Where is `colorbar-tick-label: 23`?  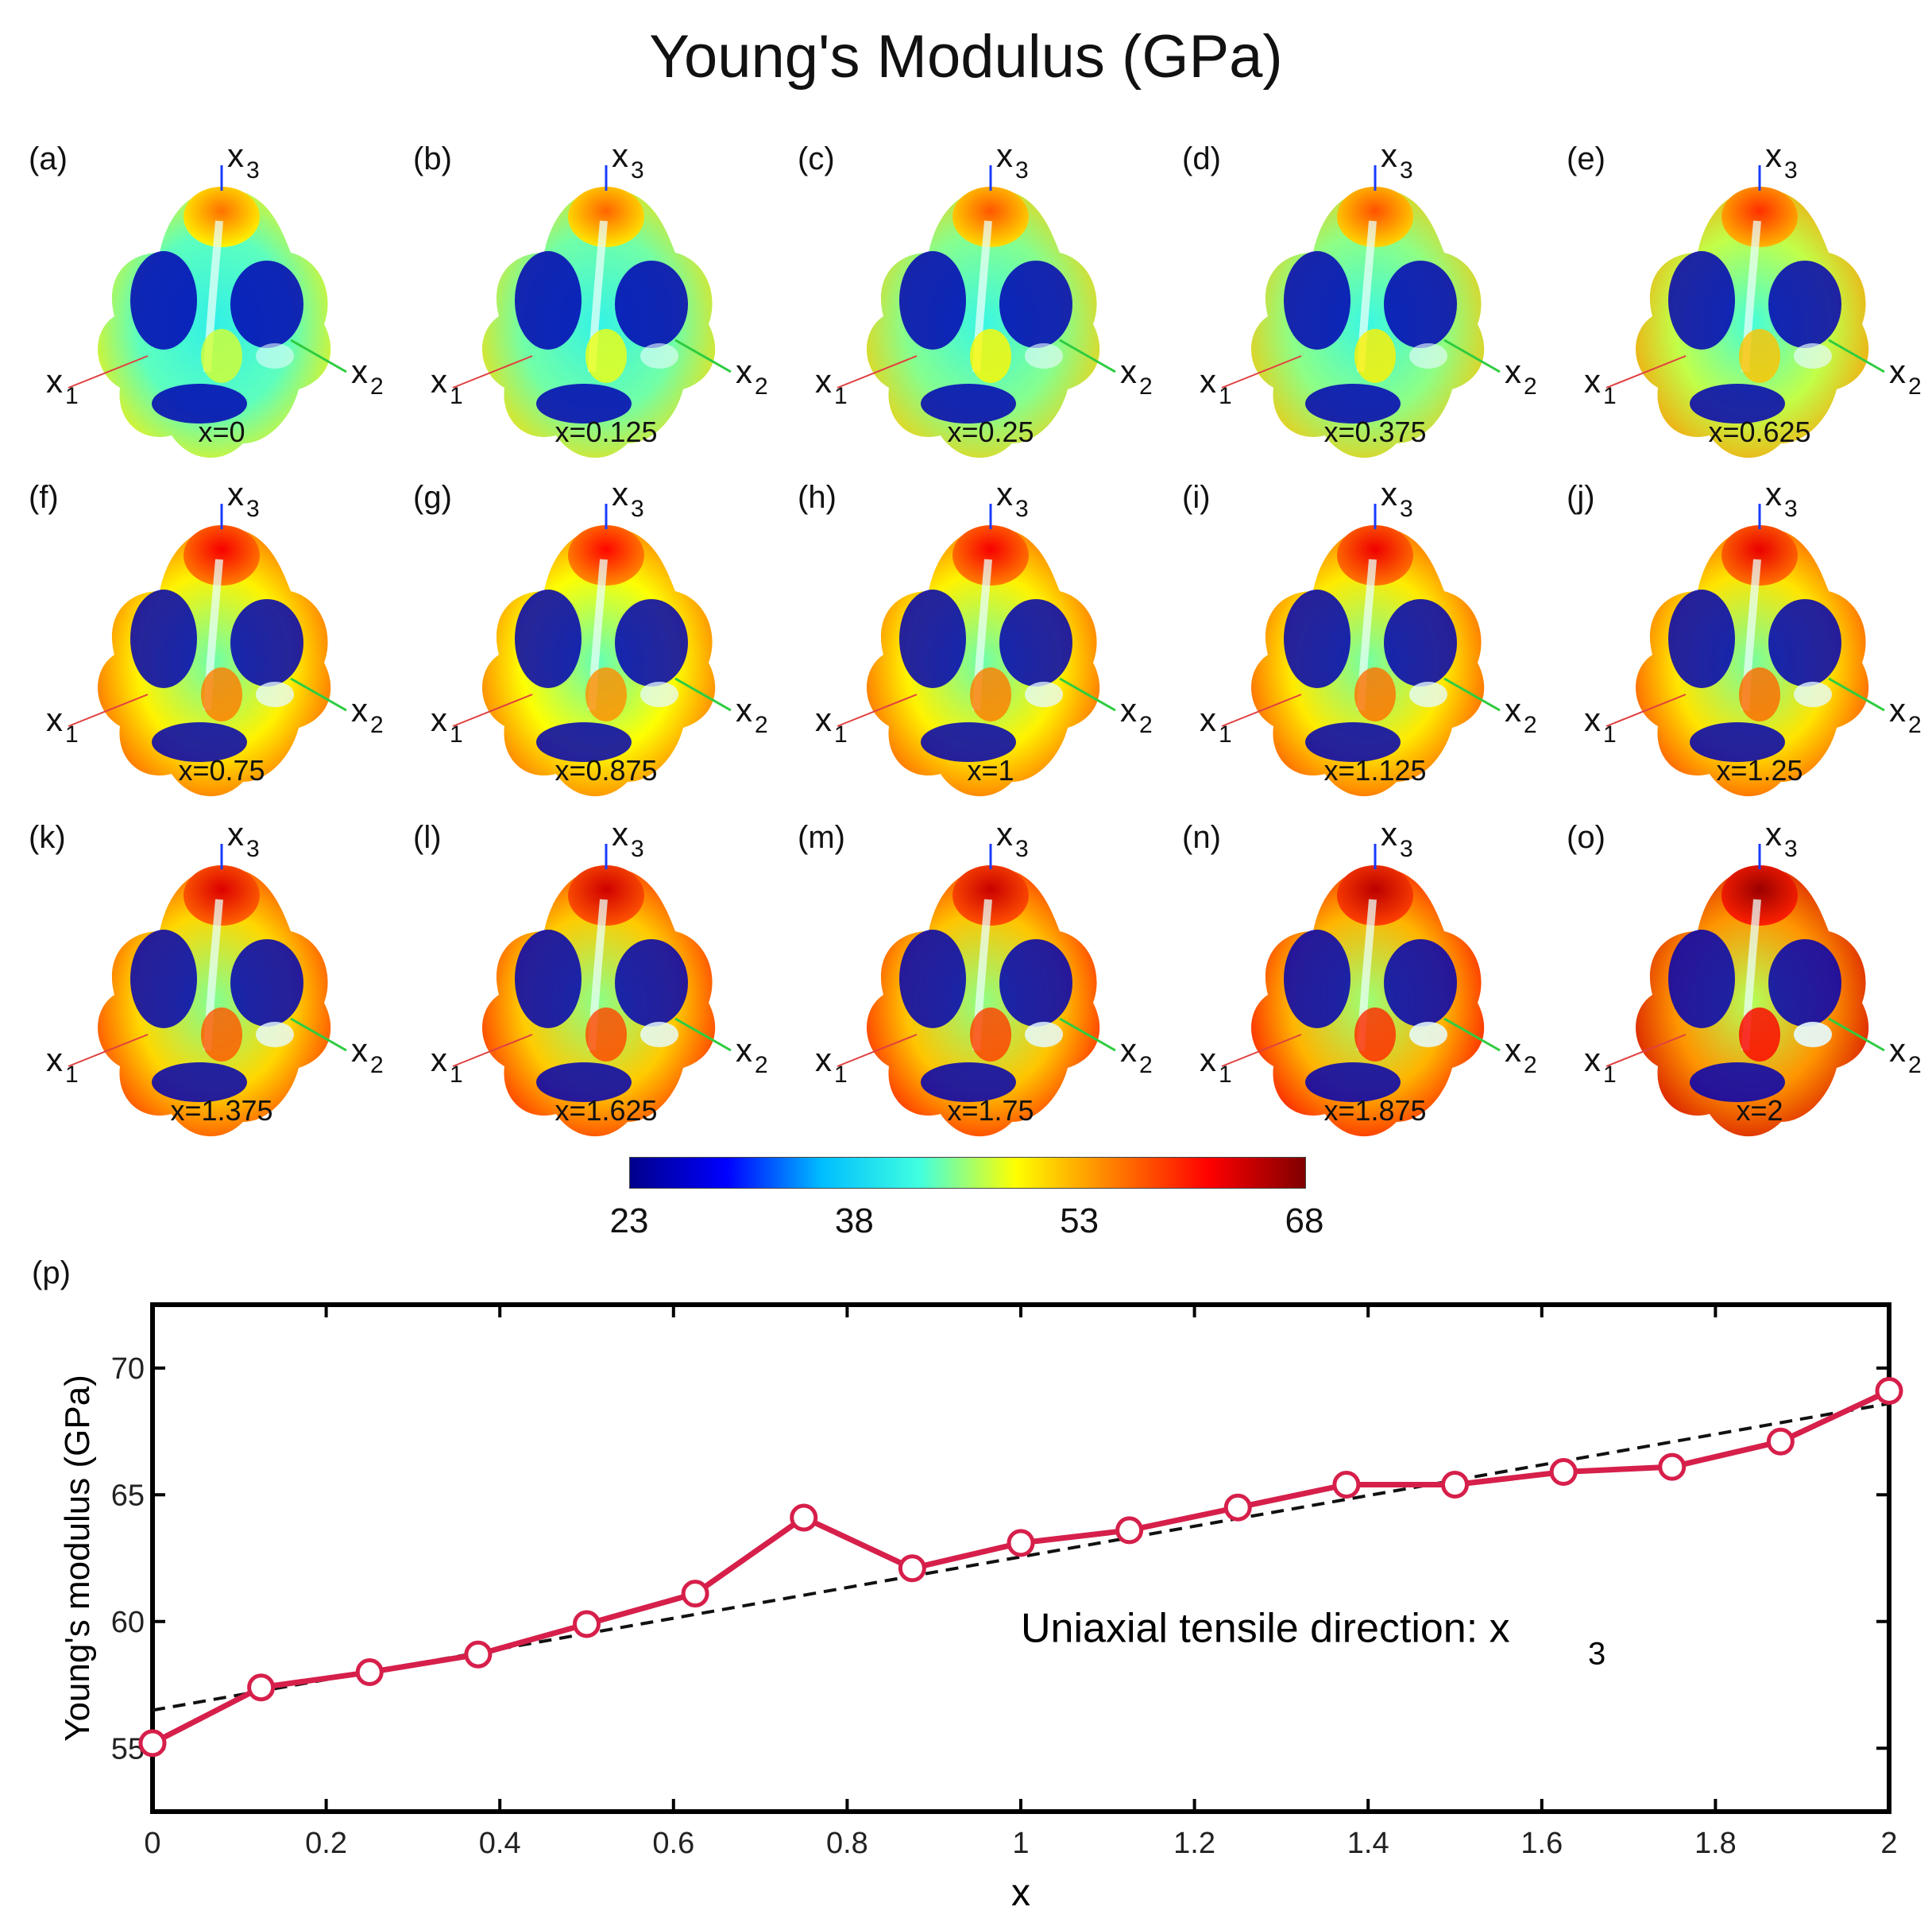
colorbar-tick-label: 23 is located at coordinates (629, 1220).